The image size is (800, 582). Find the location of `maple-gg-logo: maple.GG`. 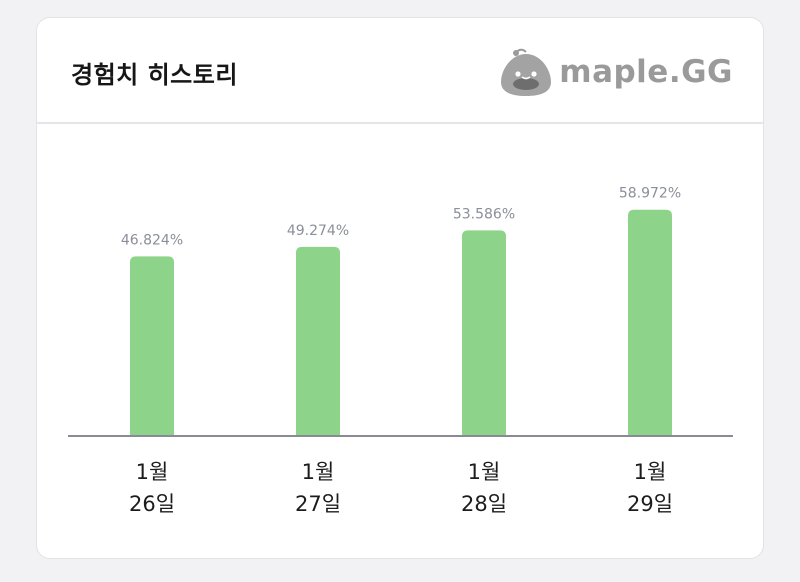

maple-gg-logo: maple.GG is located at coordinates (615, 72).